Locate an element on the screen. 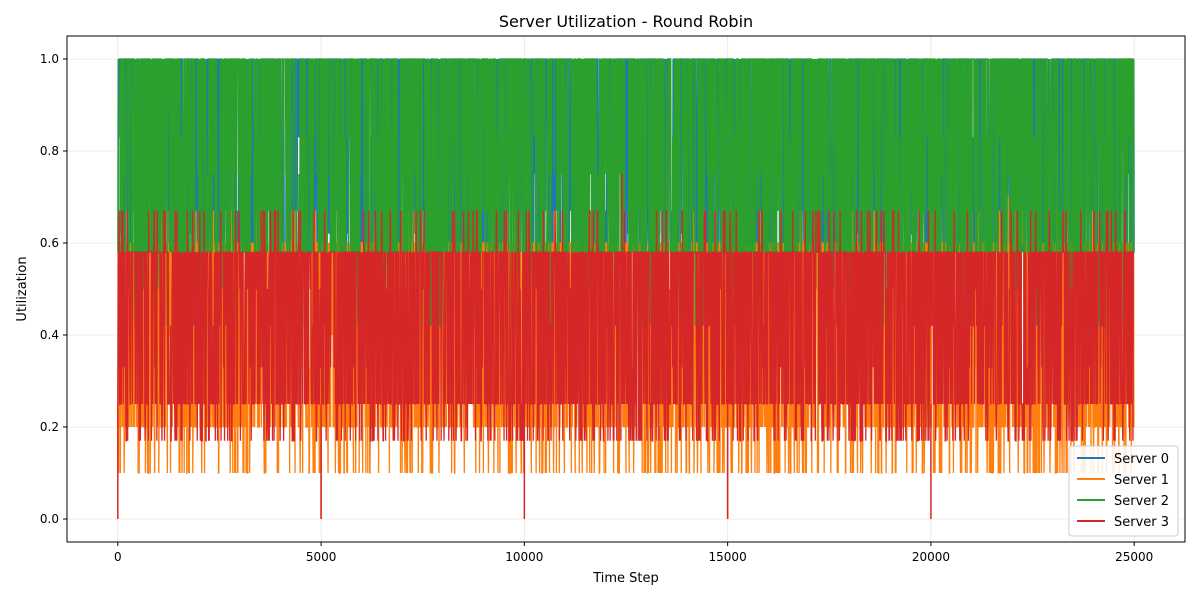  legend: Server 0 Server 1 Server 2 Server 3 is located at coordinates (1123, 491).